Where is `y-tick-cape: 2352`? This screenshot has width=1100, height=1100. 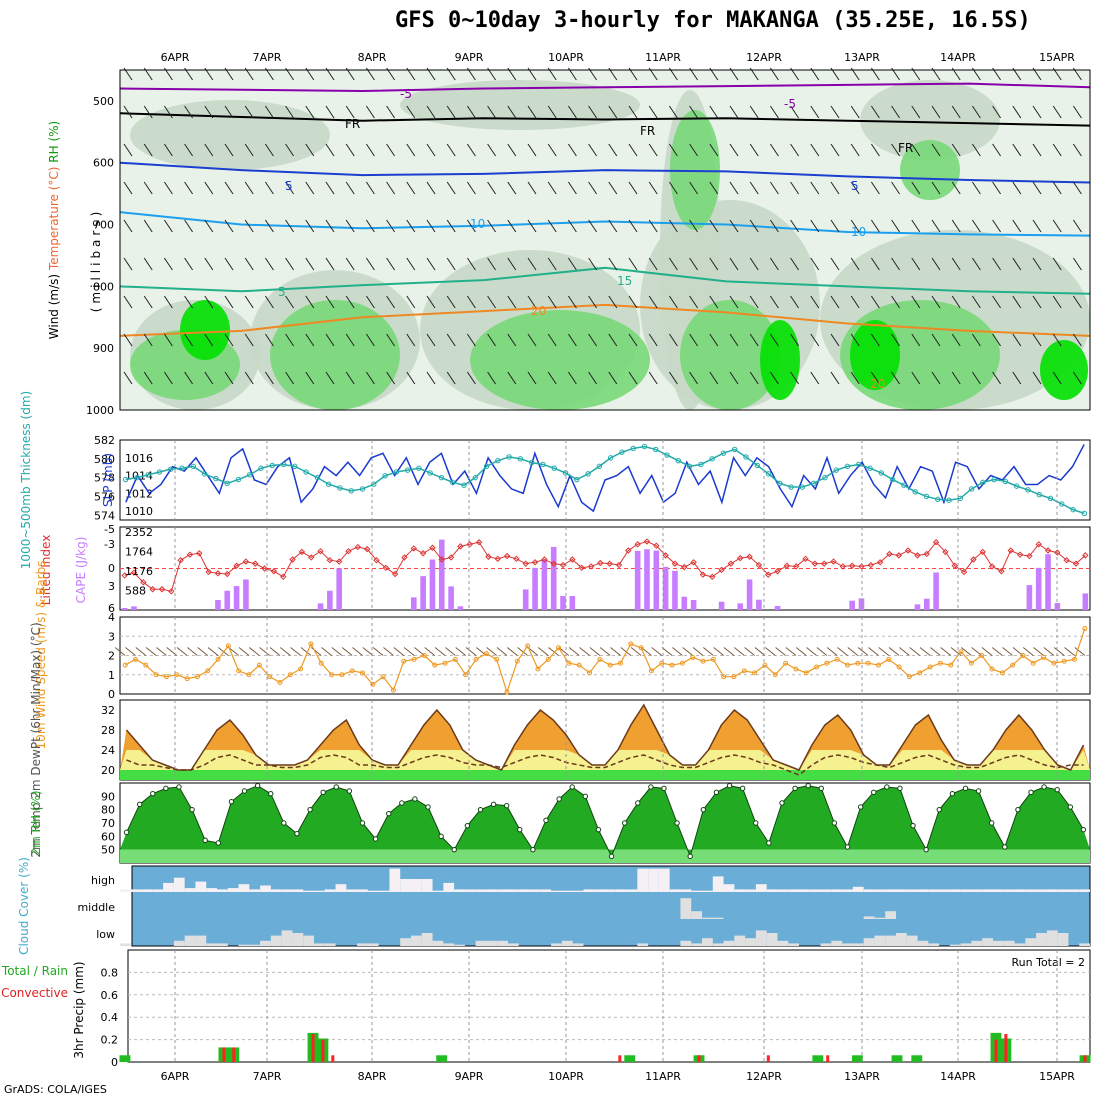 y-tick-cape: 2352 is located at coordinates (139, 532).